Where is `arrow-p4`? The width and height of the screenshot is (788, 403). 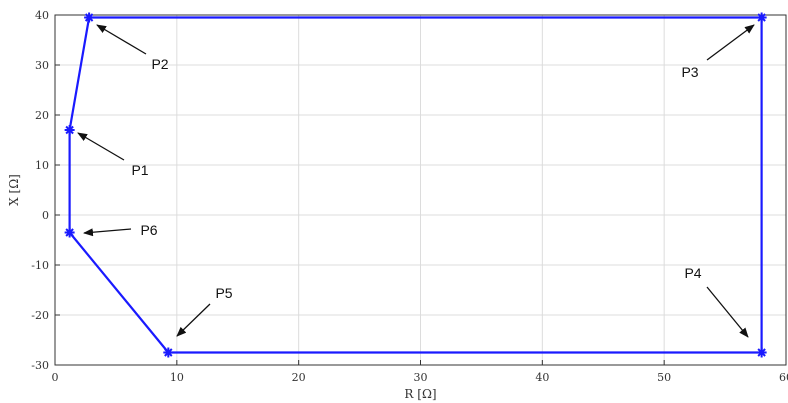 arrow-p4 is located at coordinates (727, 312).